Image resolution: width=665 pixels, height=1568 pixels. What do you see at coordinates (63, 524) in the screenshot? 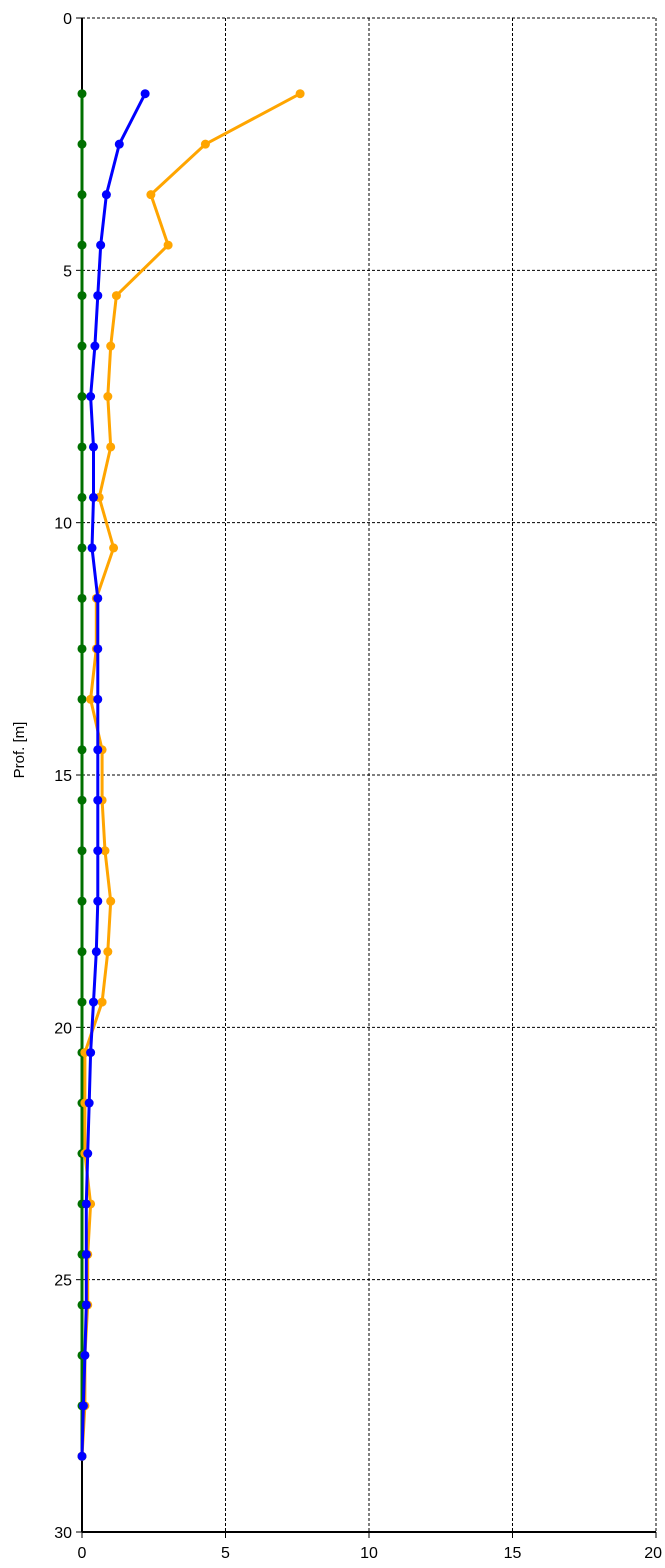
I see `y-tick-label: 10` at bounding box center [63, 524].